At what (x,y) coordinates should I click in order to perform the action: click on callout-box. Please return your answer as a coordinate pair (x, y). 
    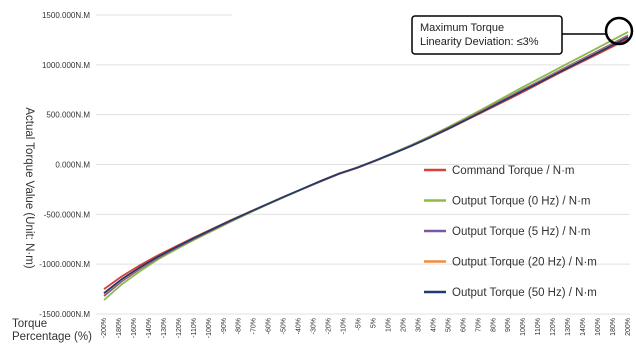
    Looking at the image, I should click on (487, 35).